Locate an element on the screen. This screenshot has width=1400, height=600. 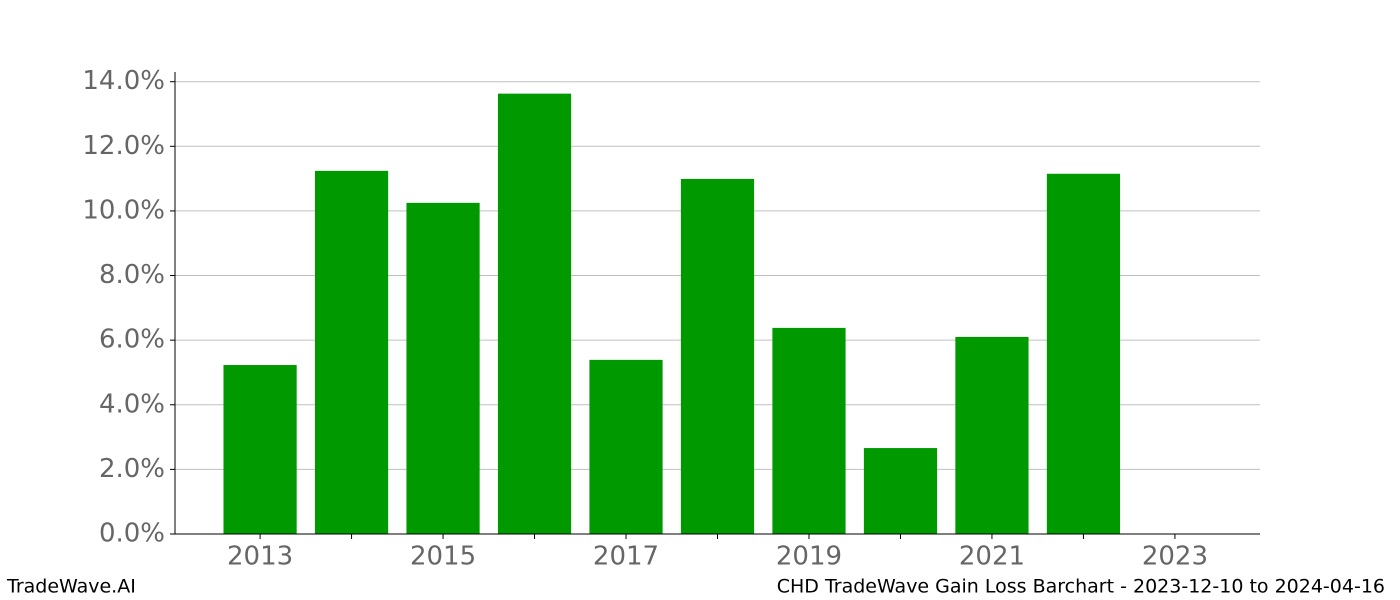
x-tick-label: 2019 is located at coordinates (809, 557).